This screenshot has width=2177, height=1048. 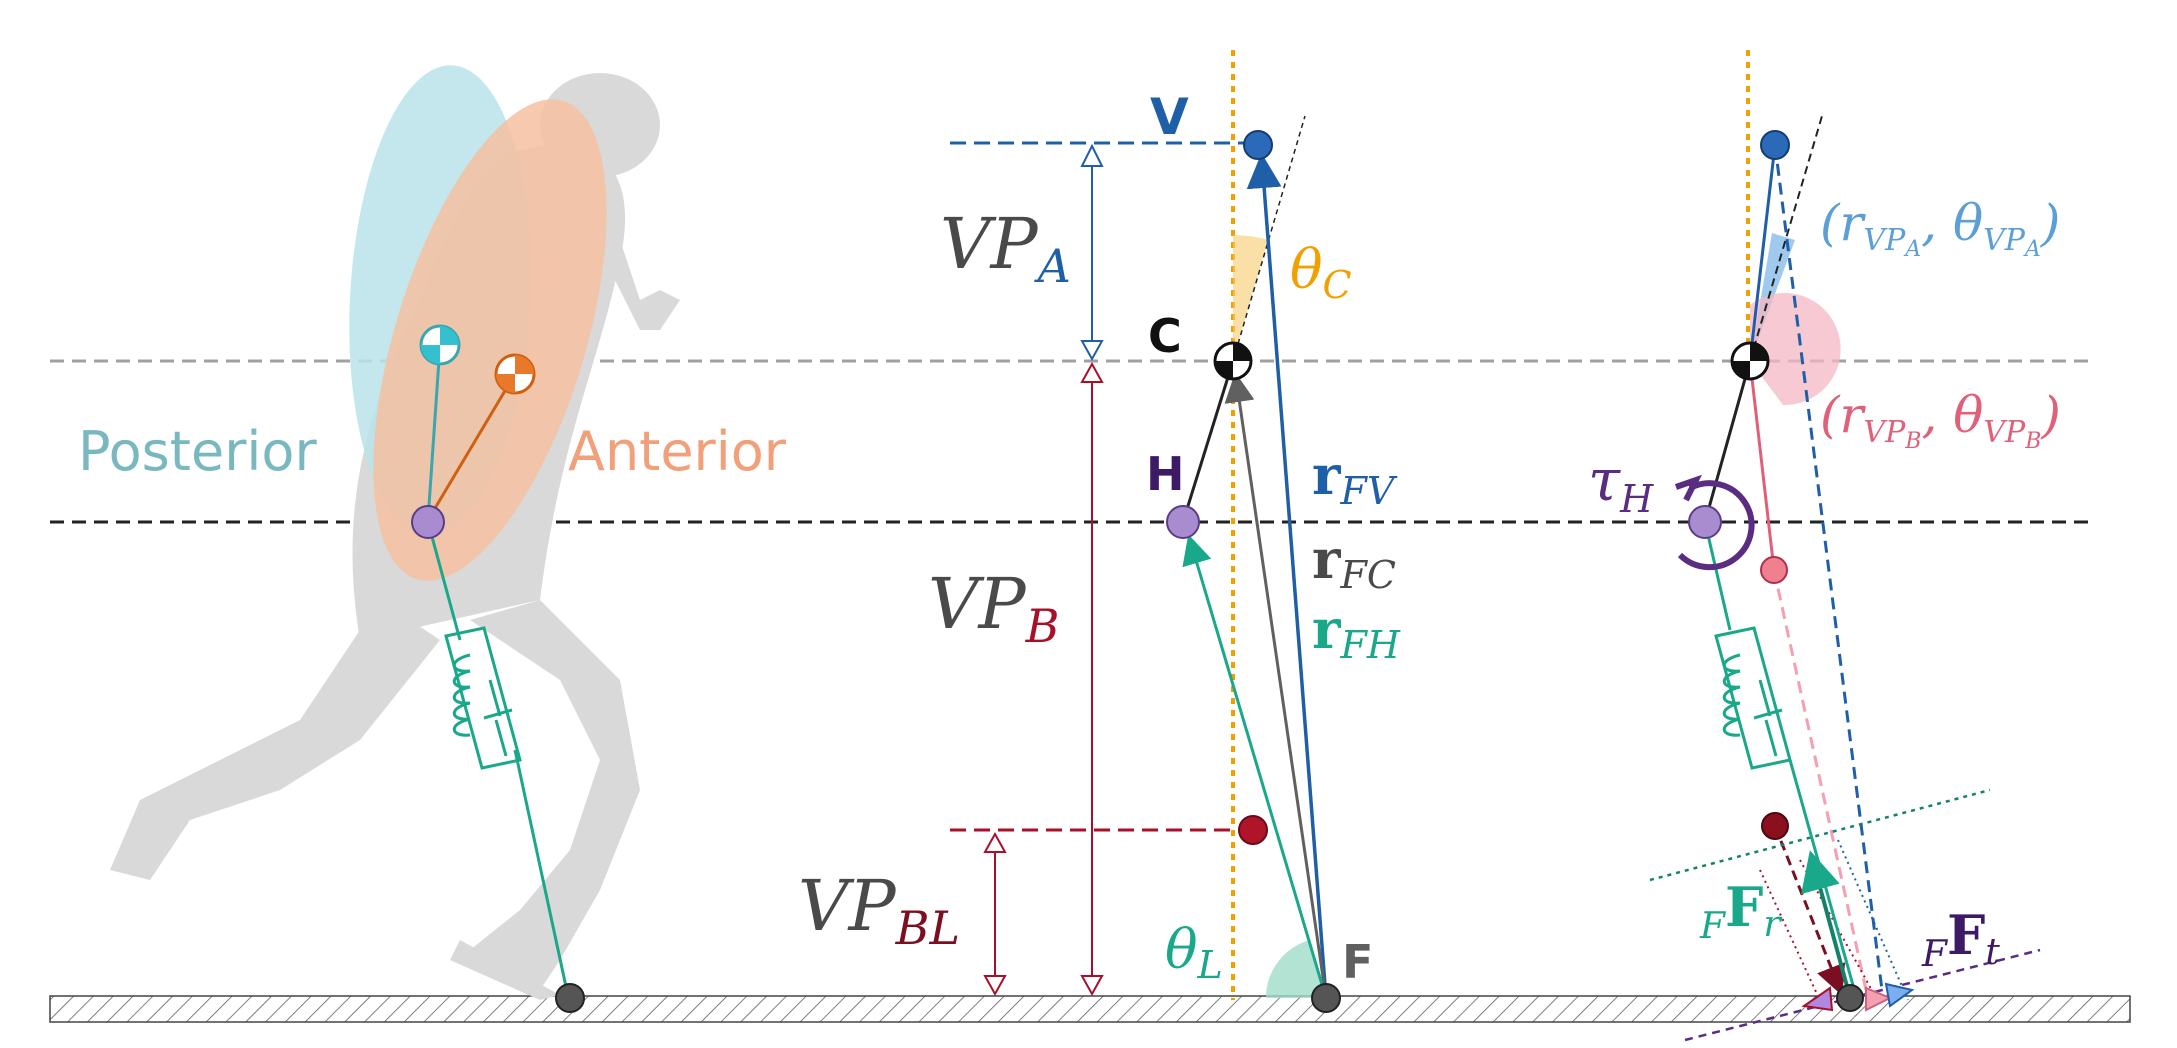 I want to click on vpbl-label: VPBL, so click(x=879, y=910).